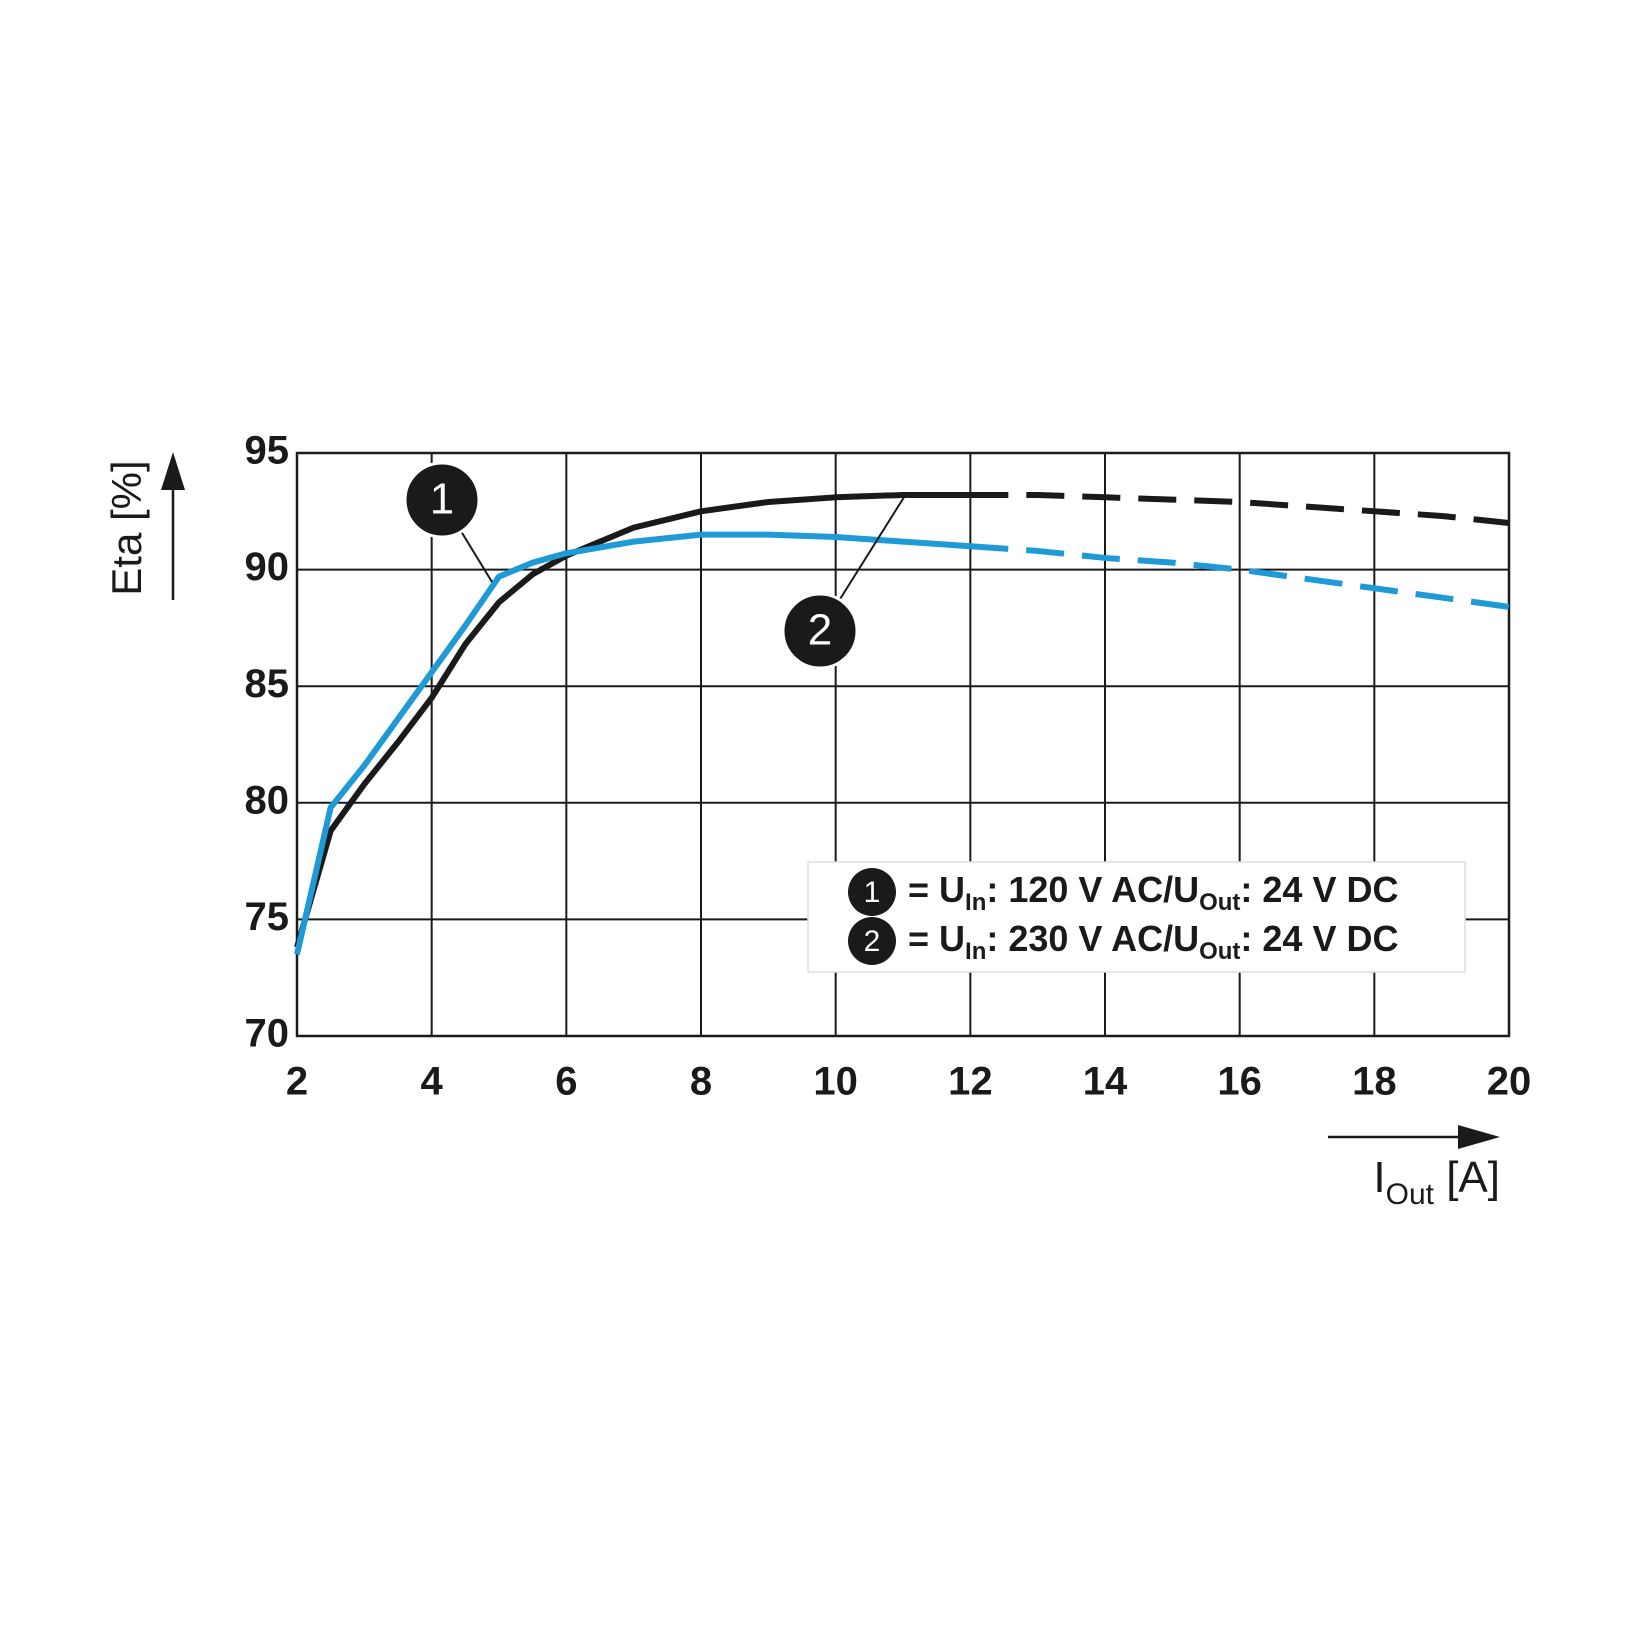 The height and width of the screenshot is (1649, 1649). I want to click on legend-box, so click(1136, 917).